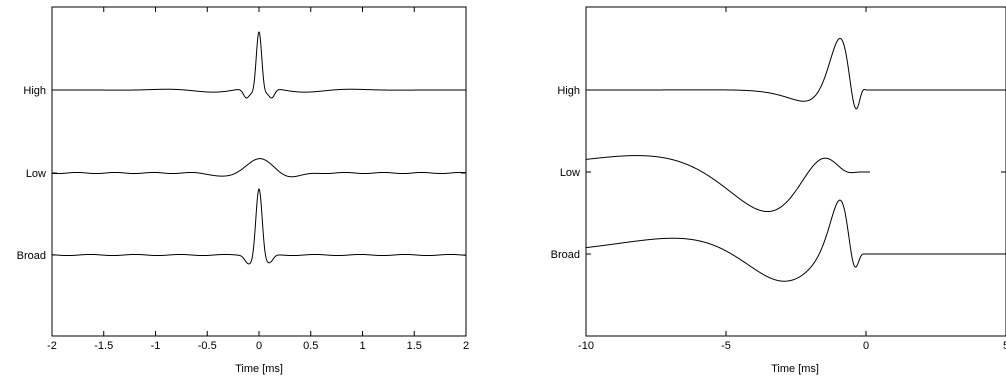 The width and height of the screenshot is (1006, 378). What do you see at coordinates (1004, 346) in the screenshot?
I see `x-tick-label: 5` at bounding box center [1004, 346].